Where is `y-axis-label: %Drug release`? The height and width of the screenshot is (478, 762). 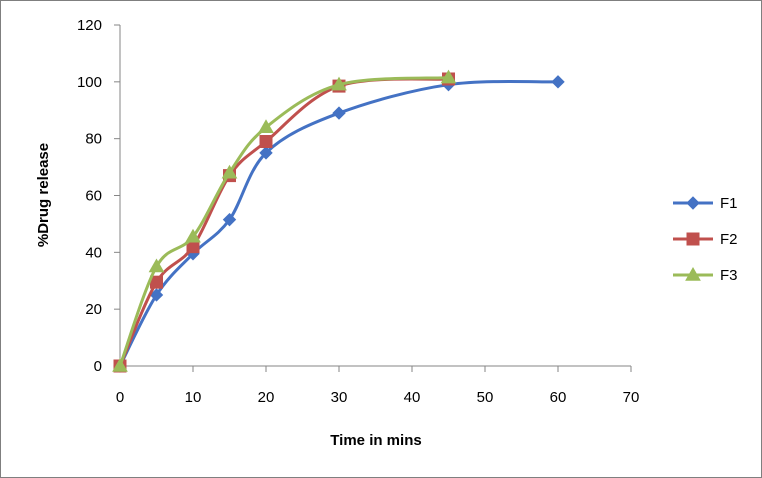 y-axis-label: %Drug release is located at coordinates (43, 195).